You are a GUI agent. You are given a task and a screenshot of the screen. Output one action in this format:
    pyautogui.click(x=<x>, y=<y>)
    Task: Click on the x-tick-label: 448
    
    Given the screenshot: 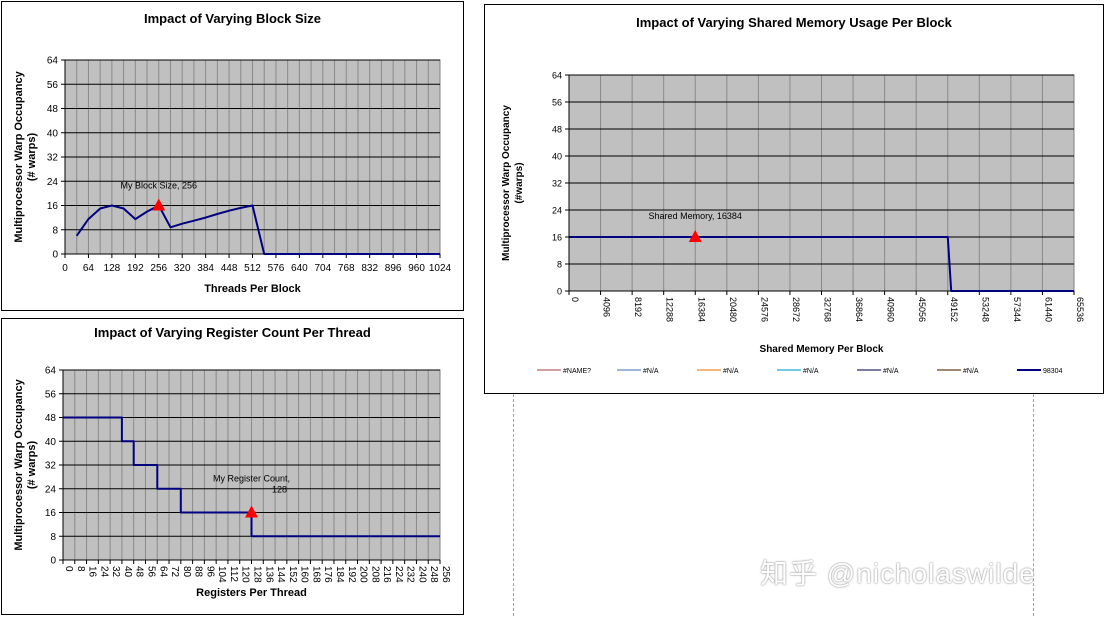 What is the action you would take?
    pyautogui.click(x=229, y=268)
    